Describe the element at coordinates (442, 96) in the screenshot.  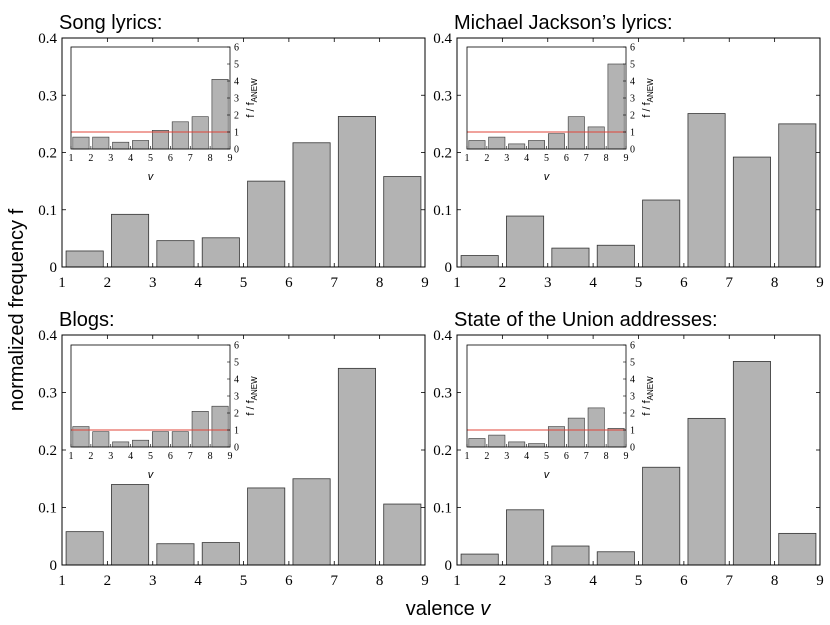
I see `y-tick-label: 0.3` at that location.